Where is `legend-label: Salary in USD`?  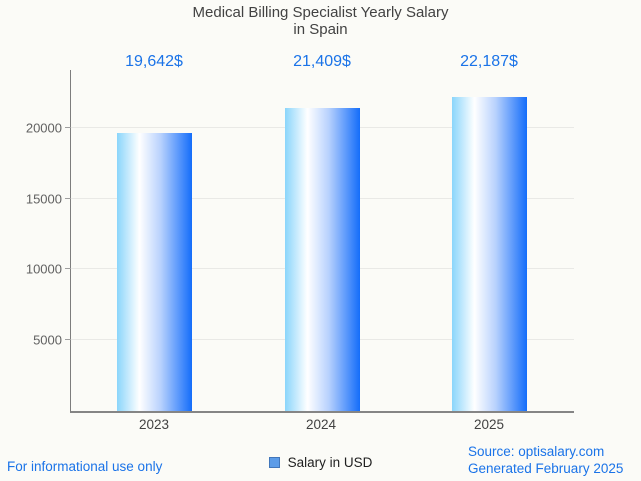
legend-label: Salary in USD is located at coordinates (330, 462).